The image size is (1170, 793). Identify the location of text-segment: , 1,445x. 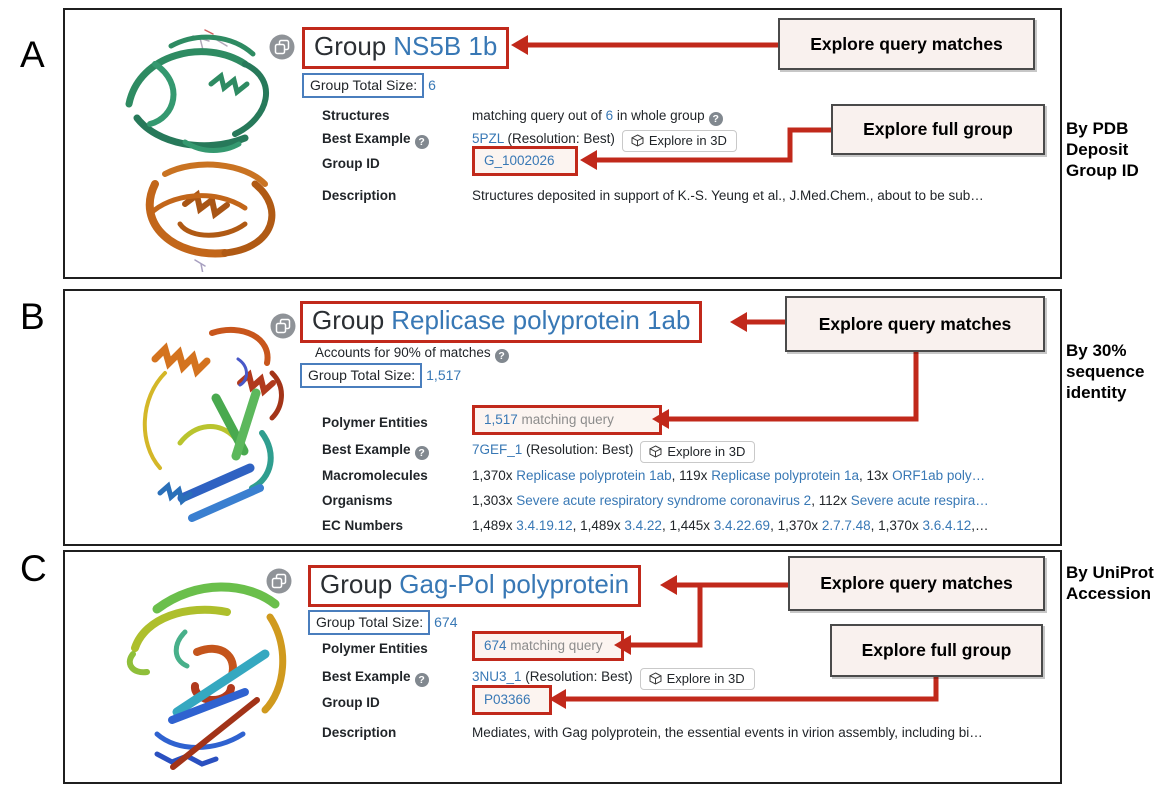
(687, 525).